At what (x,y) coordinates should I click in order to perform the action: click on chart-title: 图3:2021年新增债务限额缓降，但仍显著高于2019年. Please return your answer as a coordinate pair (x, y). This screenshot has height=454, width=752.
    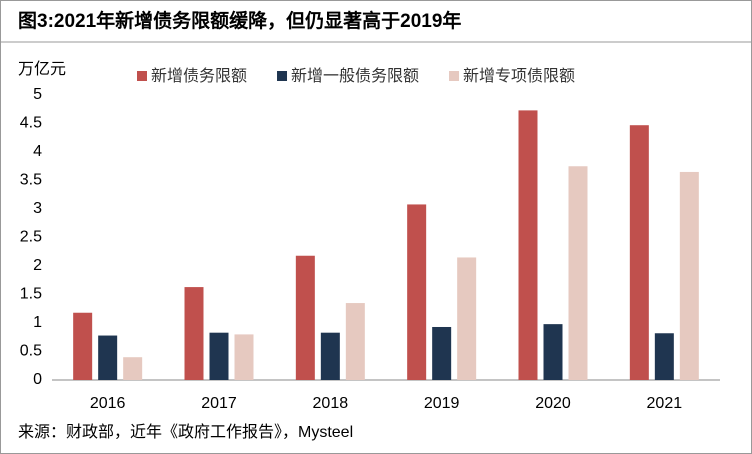
    Looking at the image, I should click on (239, 20).